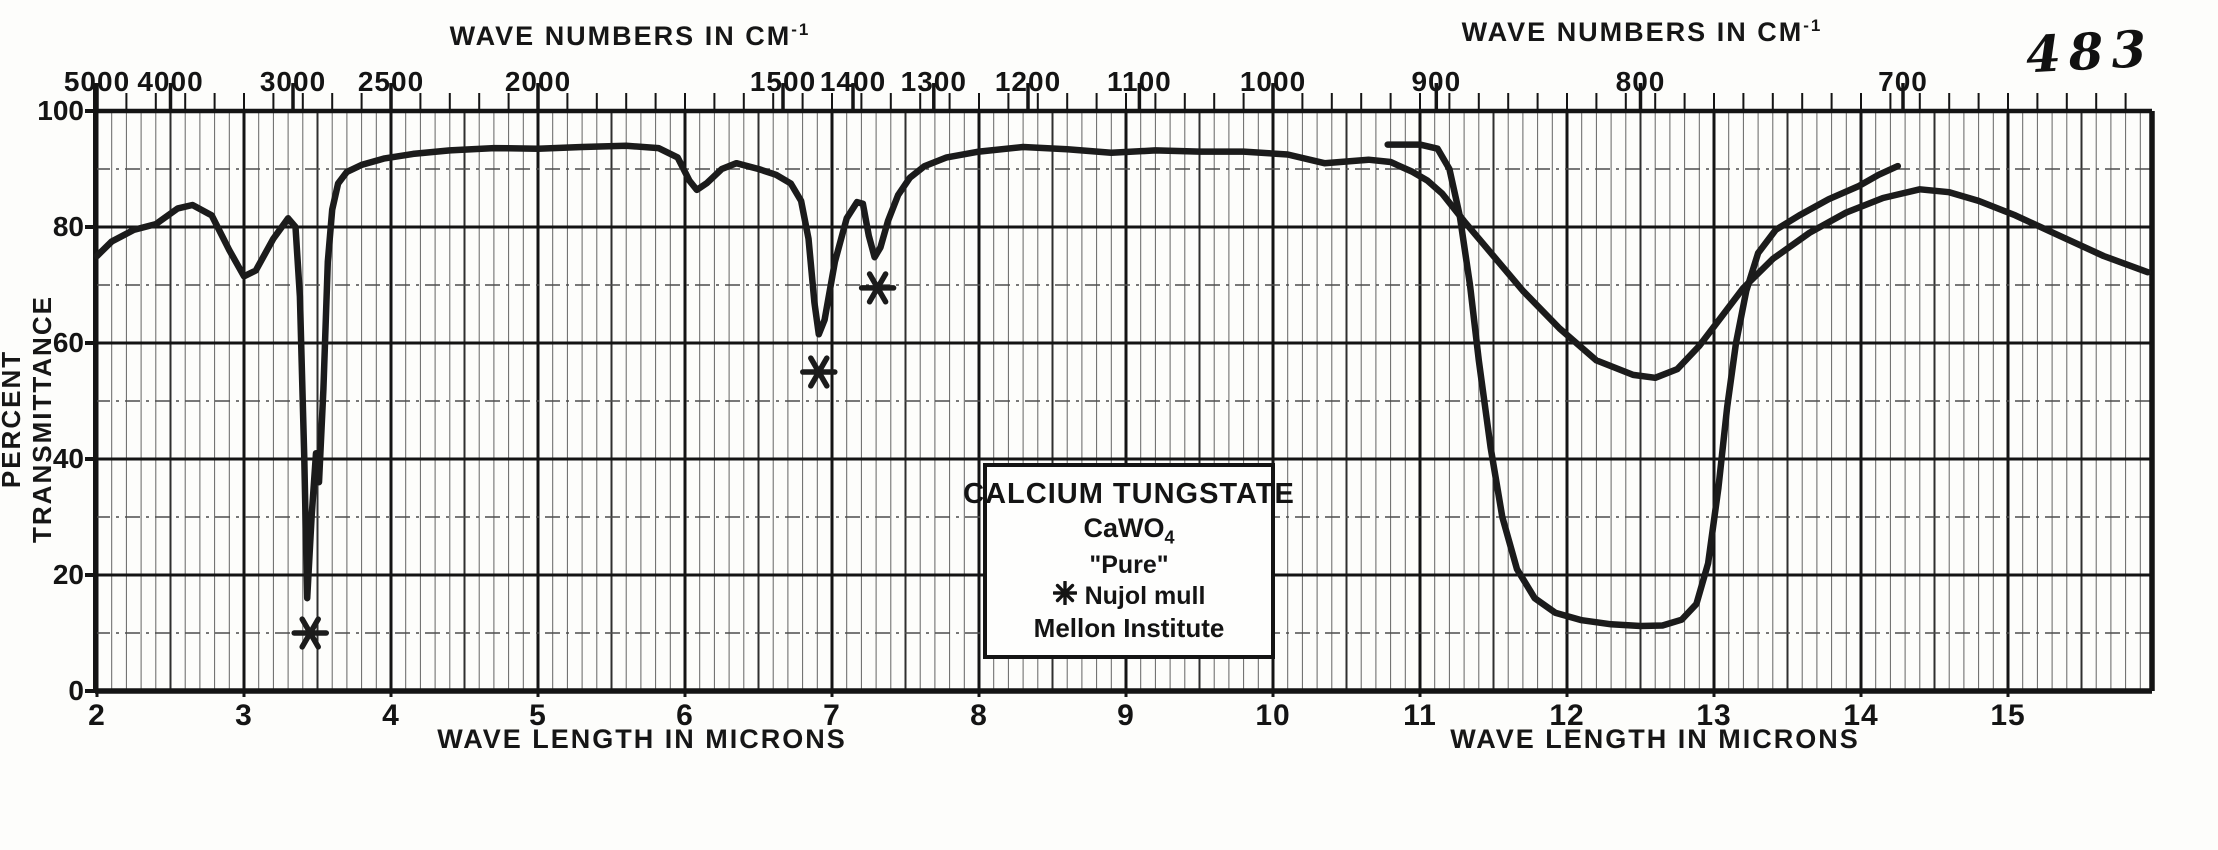 Image resolution: width=2218 pixels, height=850 pixels. Describe the element at coordinates (1640, 81) in the screenshot. I see `wavenumber-label: 800` at that location.